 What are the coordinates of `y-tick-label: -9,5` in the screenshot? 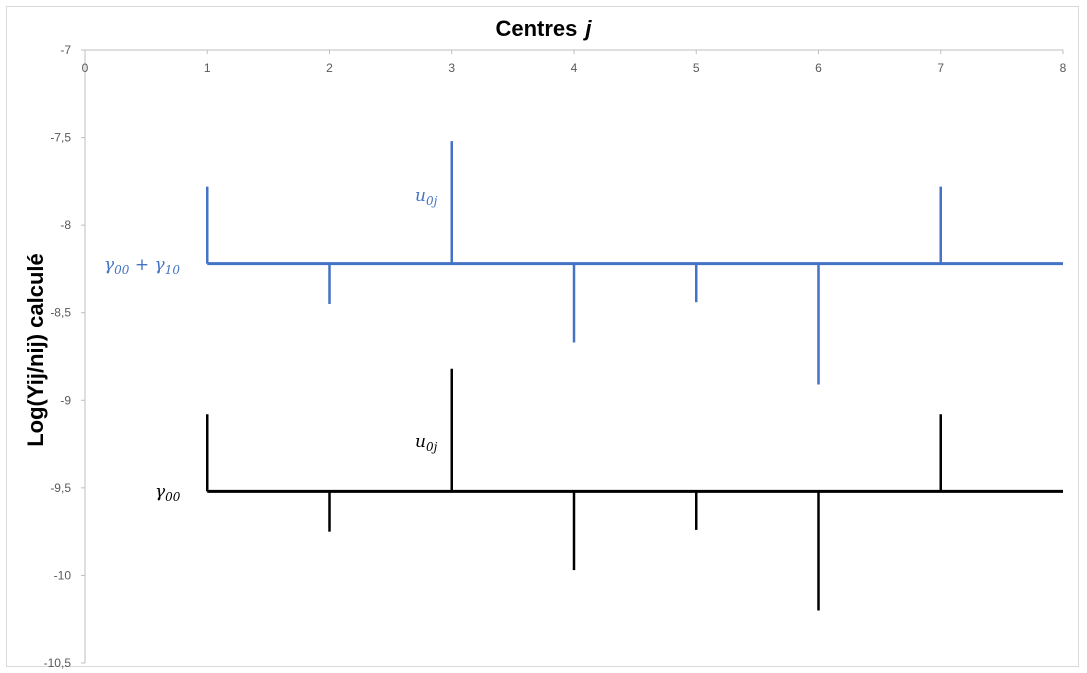 It's located at (60, 488).